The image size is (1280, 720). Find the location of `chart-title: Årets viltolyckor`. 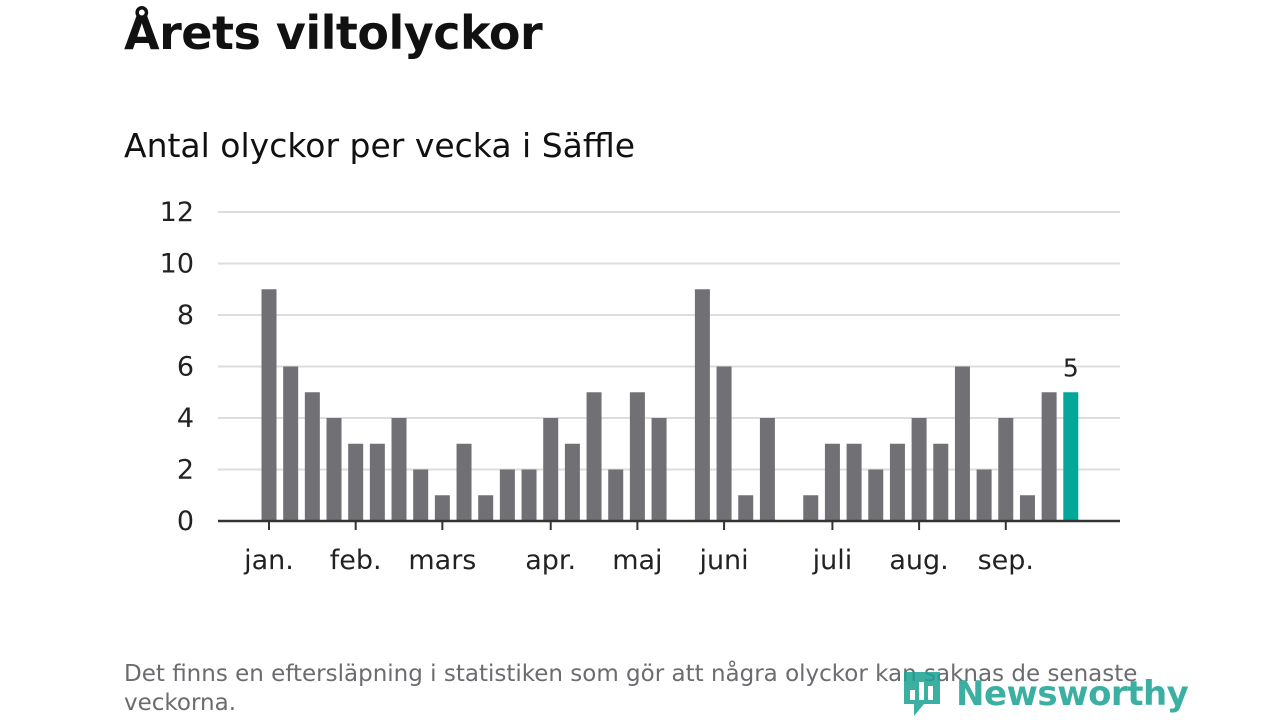

chart-title: Årets viltolyckor is located at coordinates (333, 33).